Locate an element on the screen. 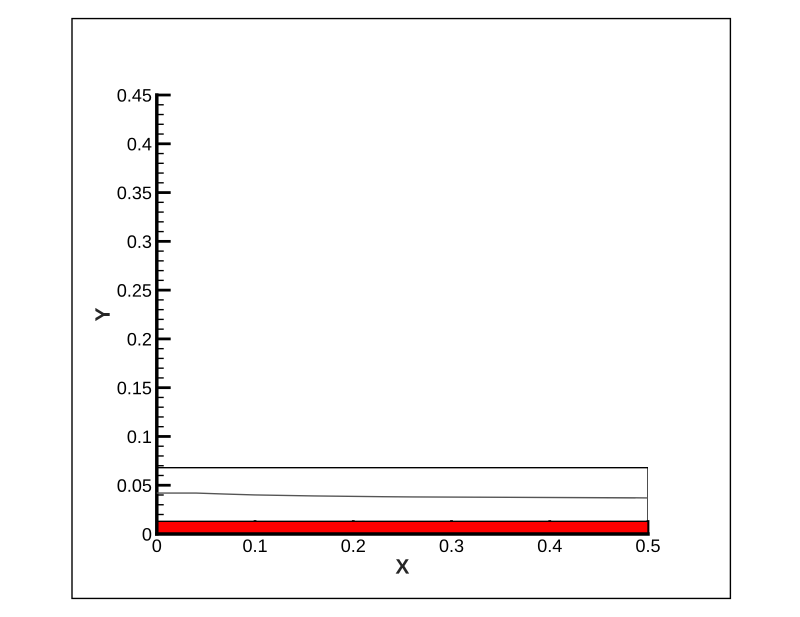 Image resolution: width=800 pixels, height=617 pixels. x-tick-label: 0.1 is located at coordinates (255, 545).